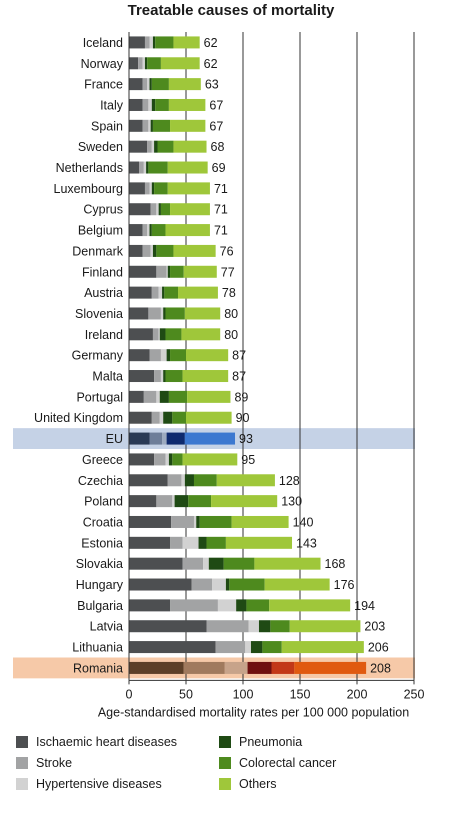 The width and height of the screenshot is (462, 814). What do you see at coordinates (99, 564) in the screenshot?
I see `category-label-slovakia: Slovakia` at bounding box center [99, 564].